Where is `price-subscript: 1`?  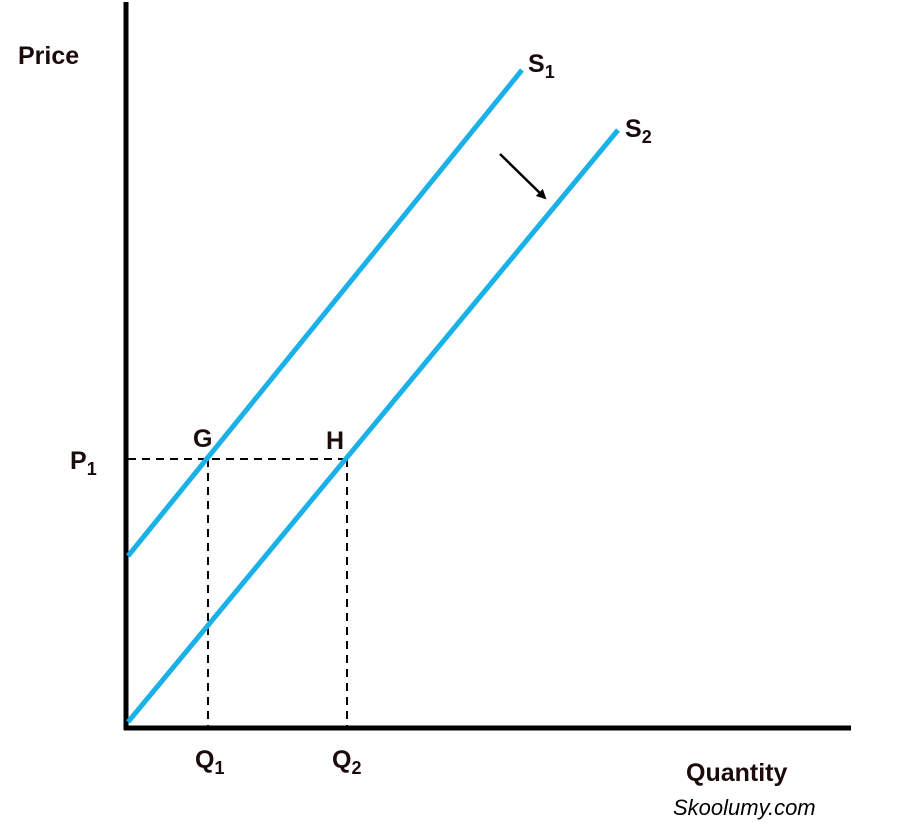
price-subscript: 1 is located at coordinates (92, 469).